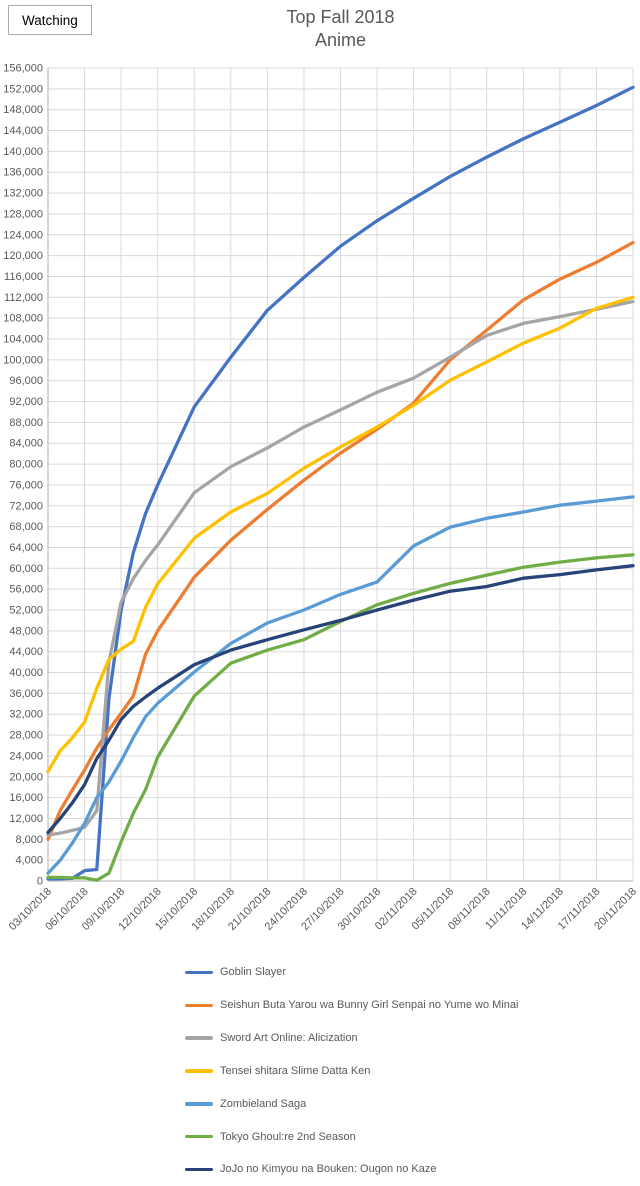  I want to click on y-axis-label: 108,000, so click(23, 319).